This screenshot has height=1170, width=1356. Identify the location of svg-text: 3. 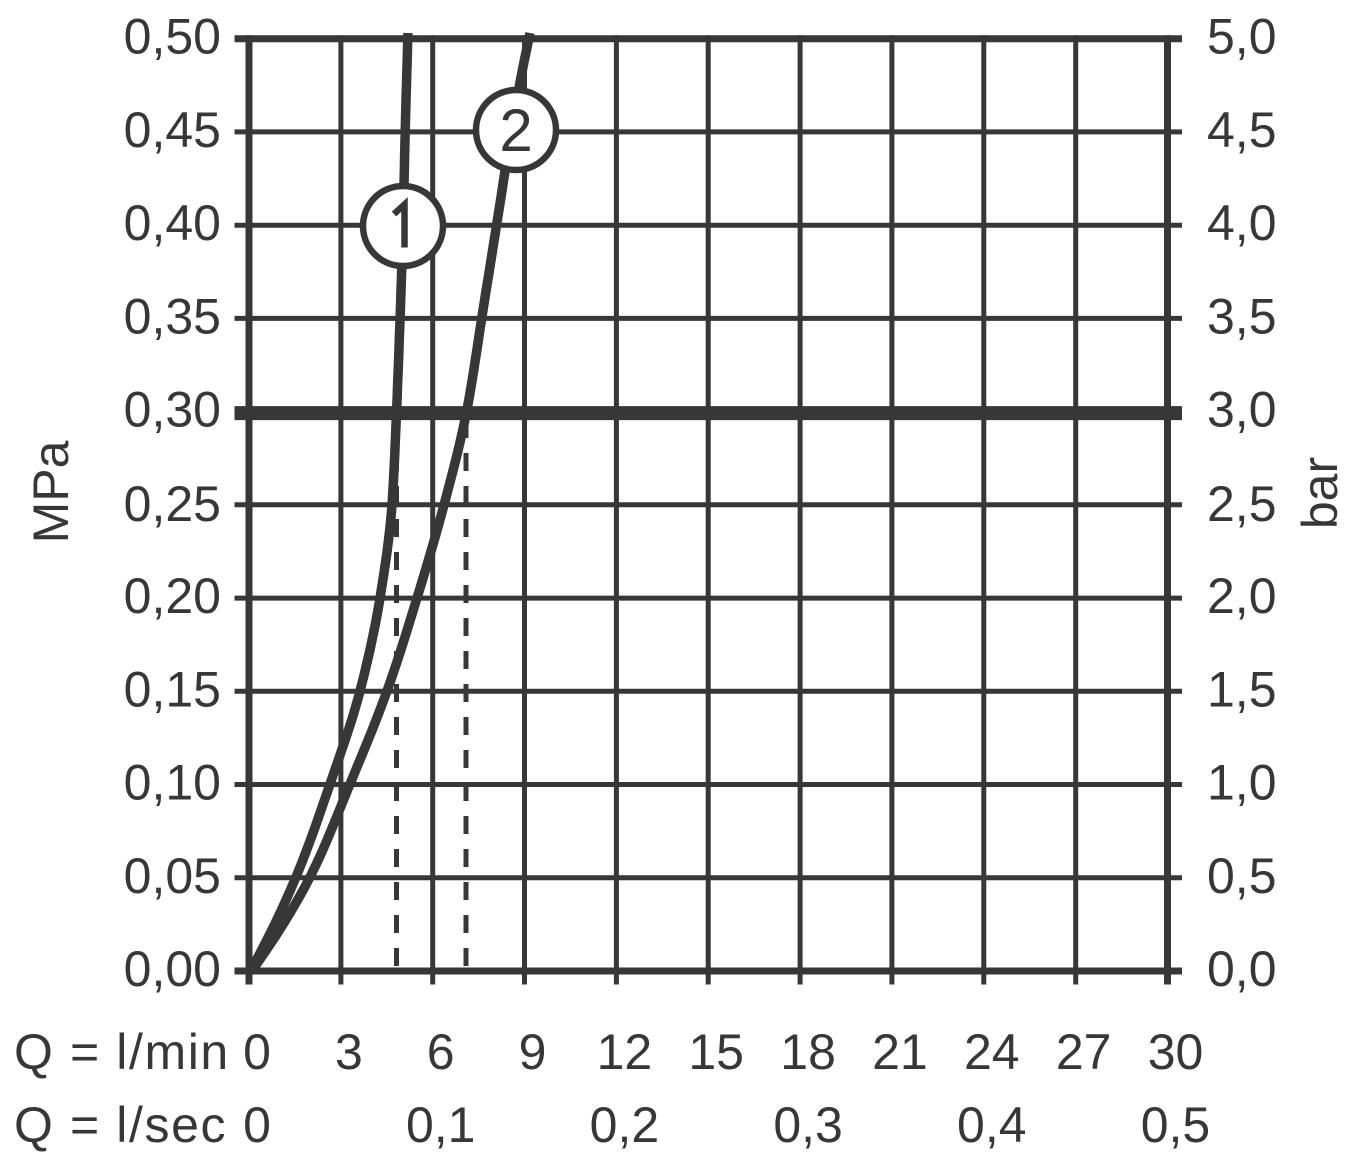
(349, 1052).